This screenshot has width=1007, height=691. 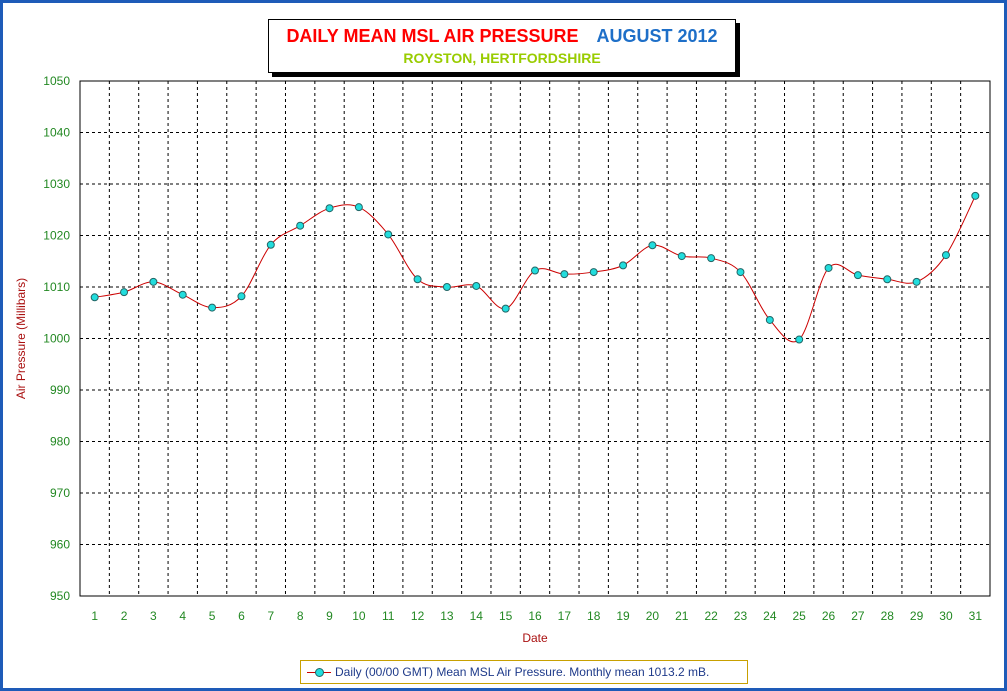 What do you see at coordinates (56, 184) in the screenshot?
I see `y-tick-label: 1030` at bounding box center [56, 184].